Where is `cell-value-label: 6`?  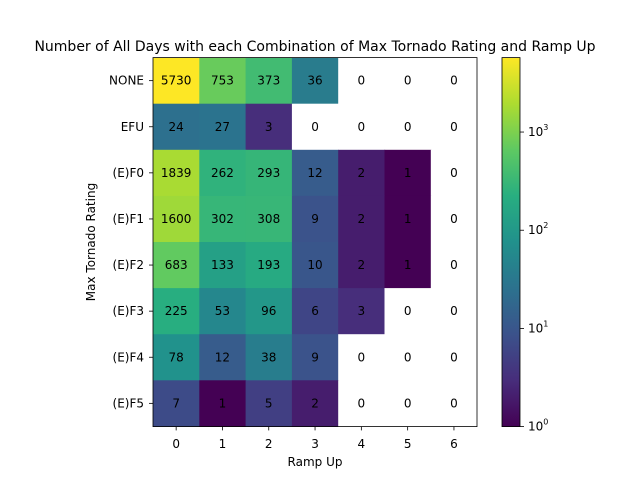
cell-value-label: 6 is located at coordinates (315, 311).